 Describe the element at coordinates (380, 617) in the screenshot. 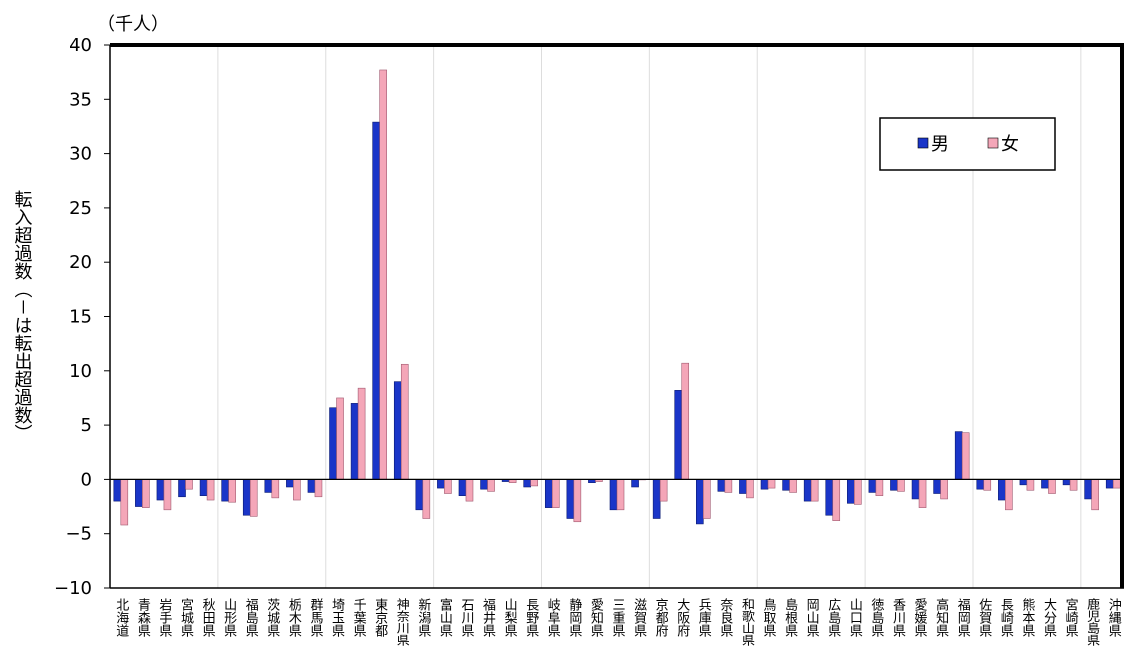

I see `x-tick-label: 東京都` at that location.